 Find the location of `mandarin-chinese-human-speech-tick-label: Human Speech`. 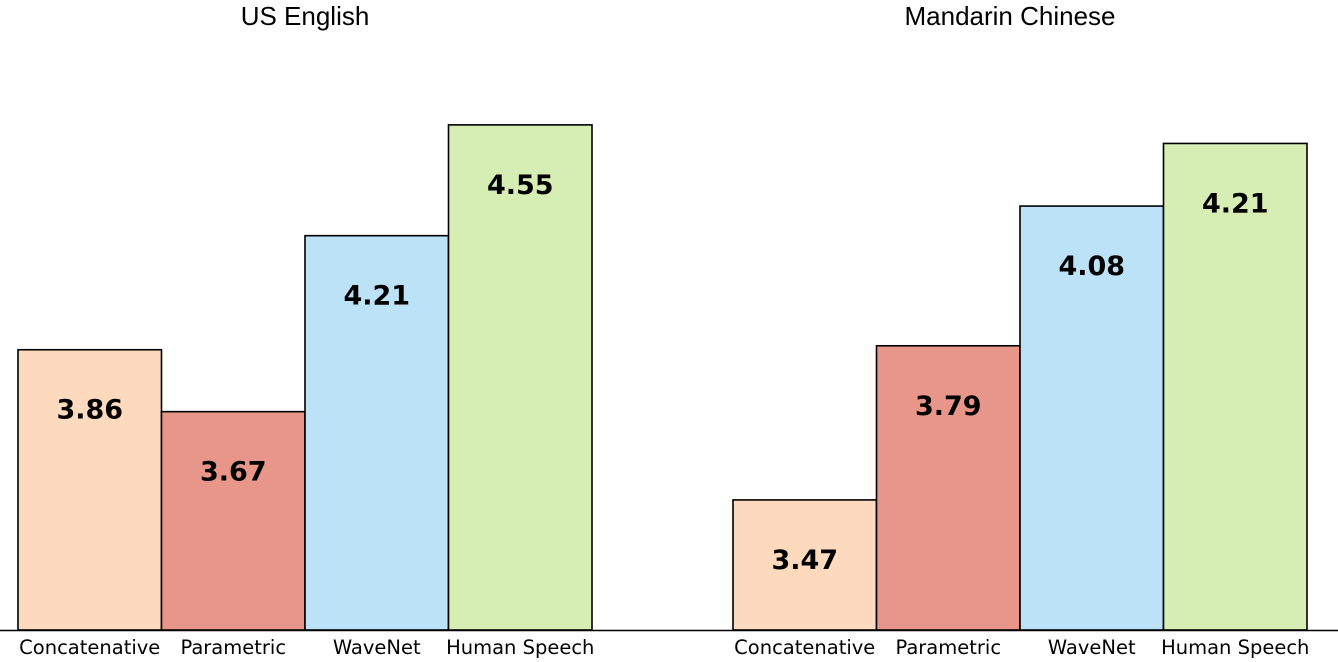

mandarin-chinese-human-speech-tick-label: Human Speech is located at coordinates (1235, 647).